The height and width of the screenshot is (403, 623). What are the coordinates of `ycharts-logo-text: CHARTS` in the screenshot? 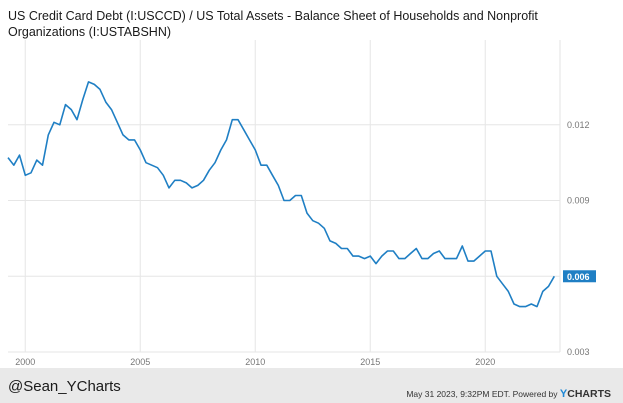 It's located at (589, 394).